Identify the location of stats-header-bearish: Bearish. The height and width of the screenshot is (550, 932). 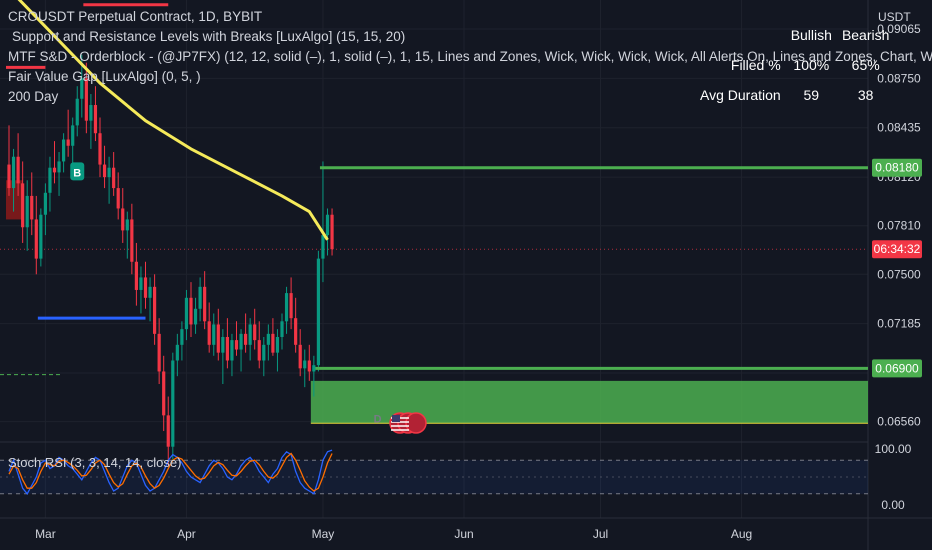
(865, 35).